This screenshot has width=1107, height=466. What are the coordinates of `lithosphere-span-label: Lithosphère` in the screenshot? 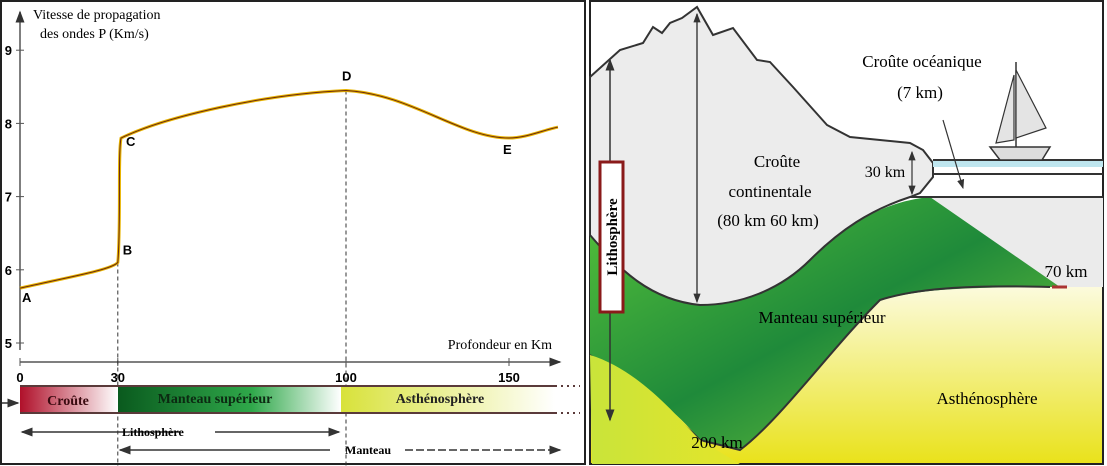 It's located at (153, 432).